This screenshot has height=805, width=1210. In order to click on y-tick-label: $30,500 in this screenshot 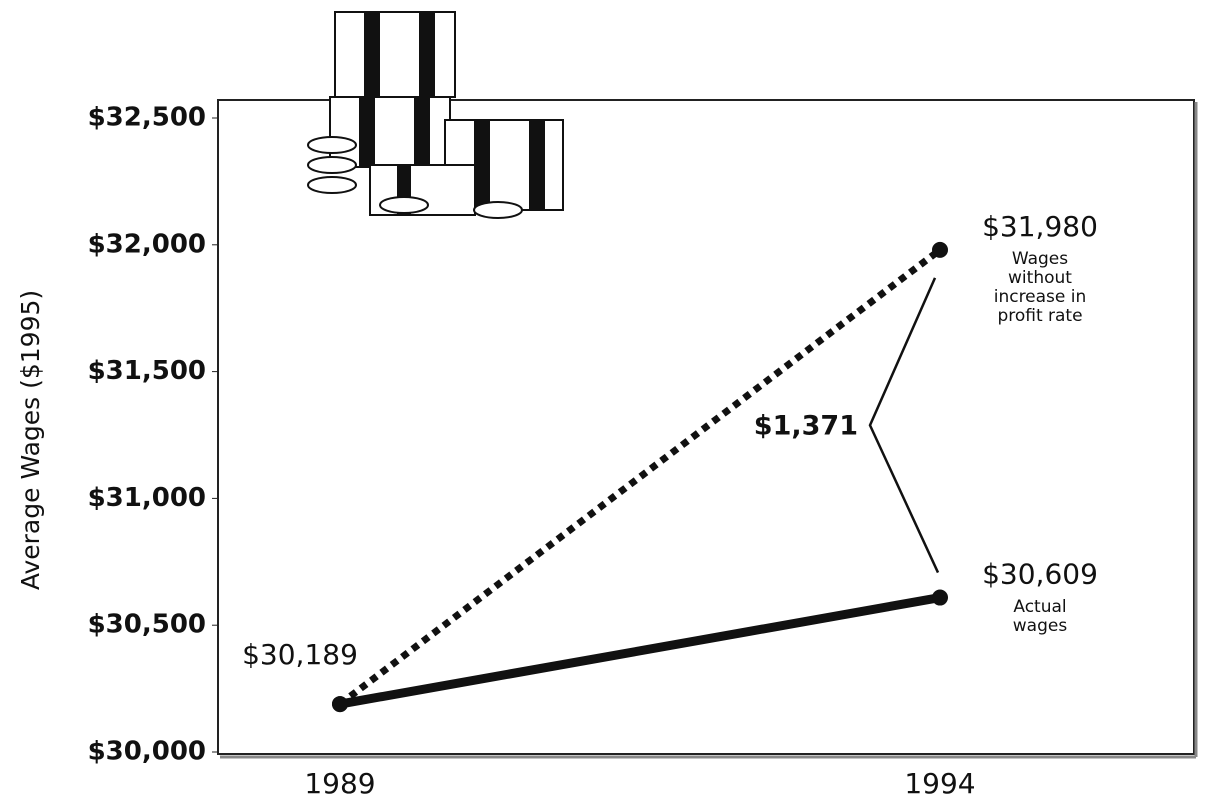, I will do `click(147, 625)`.